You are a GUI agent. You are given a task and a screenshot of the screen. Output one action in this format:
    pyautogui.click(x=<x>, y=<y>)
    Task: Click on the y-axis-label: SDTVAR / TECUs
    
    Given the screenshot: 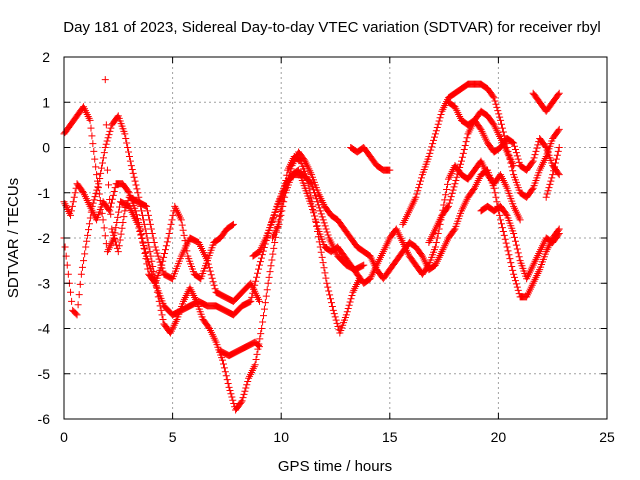 What is the action you would take?
    pyautogui.click(x=13, y=238)
    